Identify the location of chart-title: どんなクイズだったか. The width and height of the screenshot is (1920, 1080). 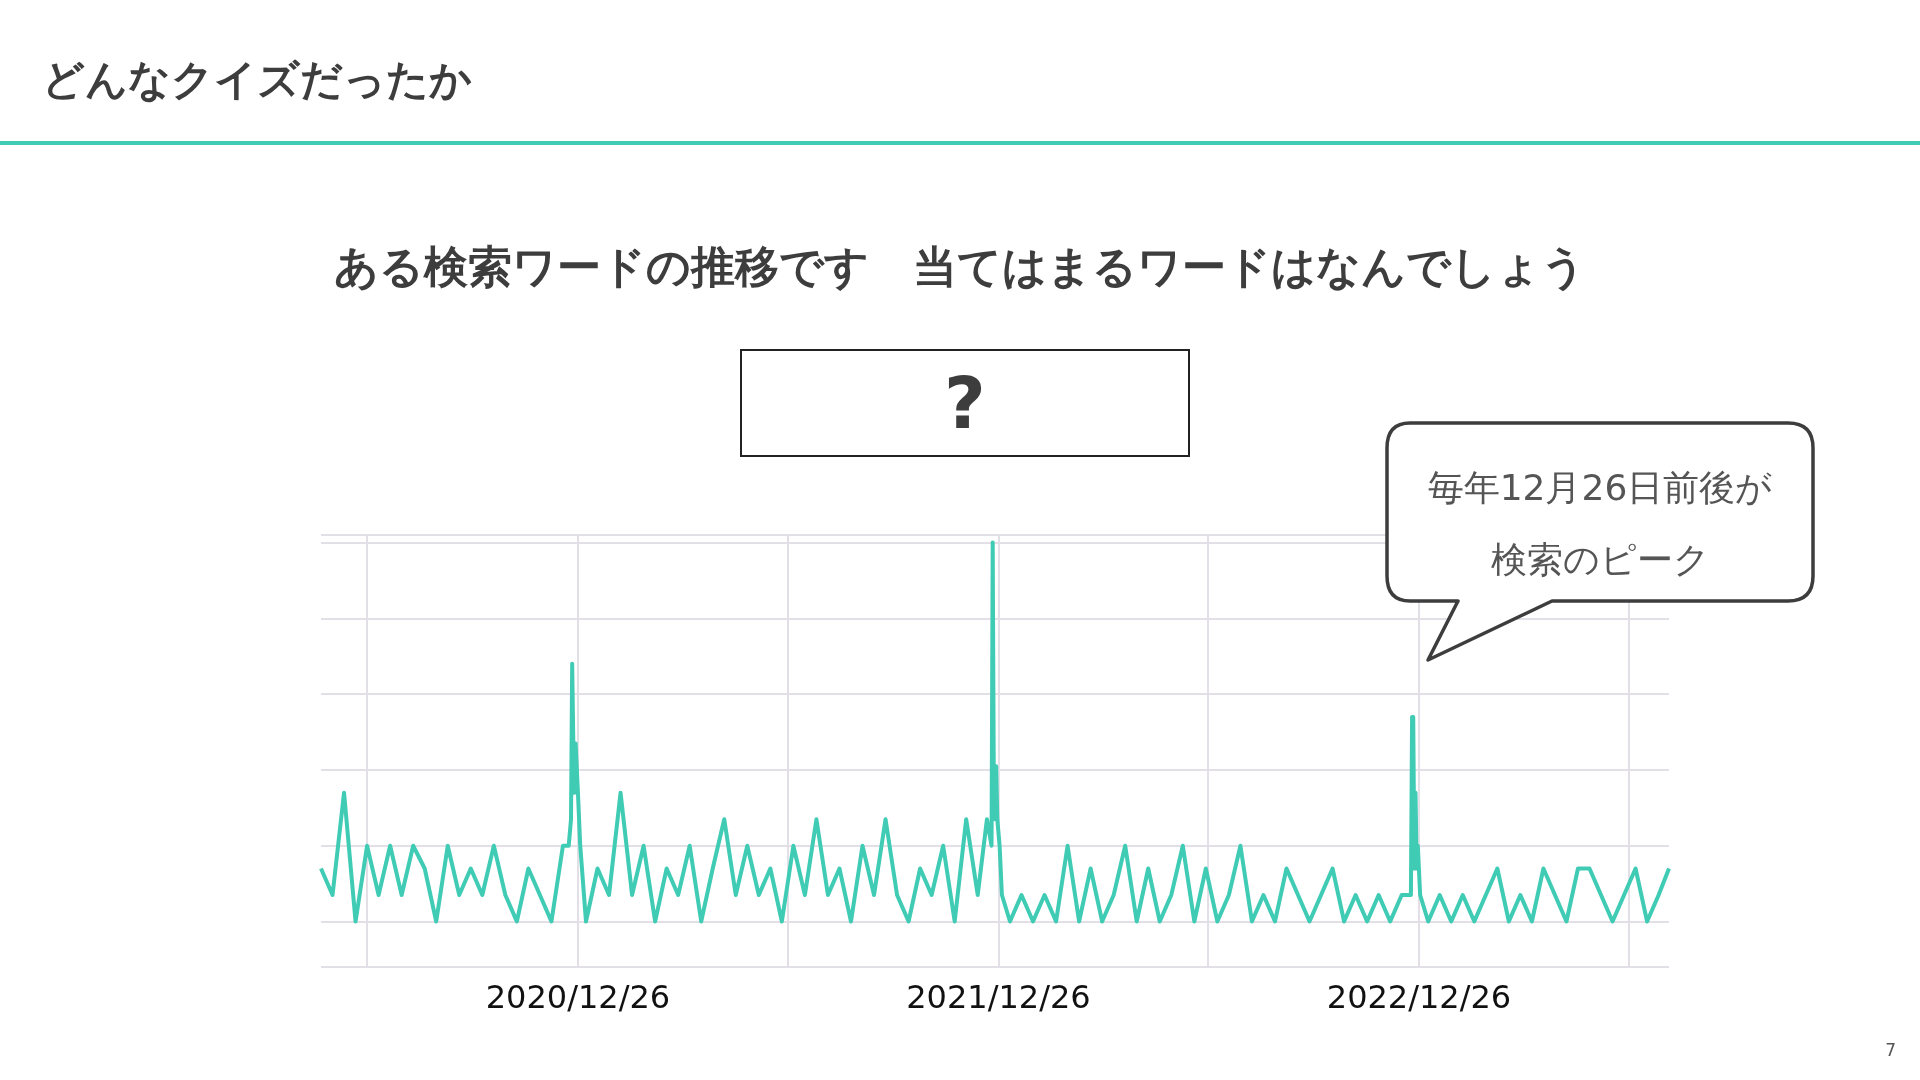
(257, 80).